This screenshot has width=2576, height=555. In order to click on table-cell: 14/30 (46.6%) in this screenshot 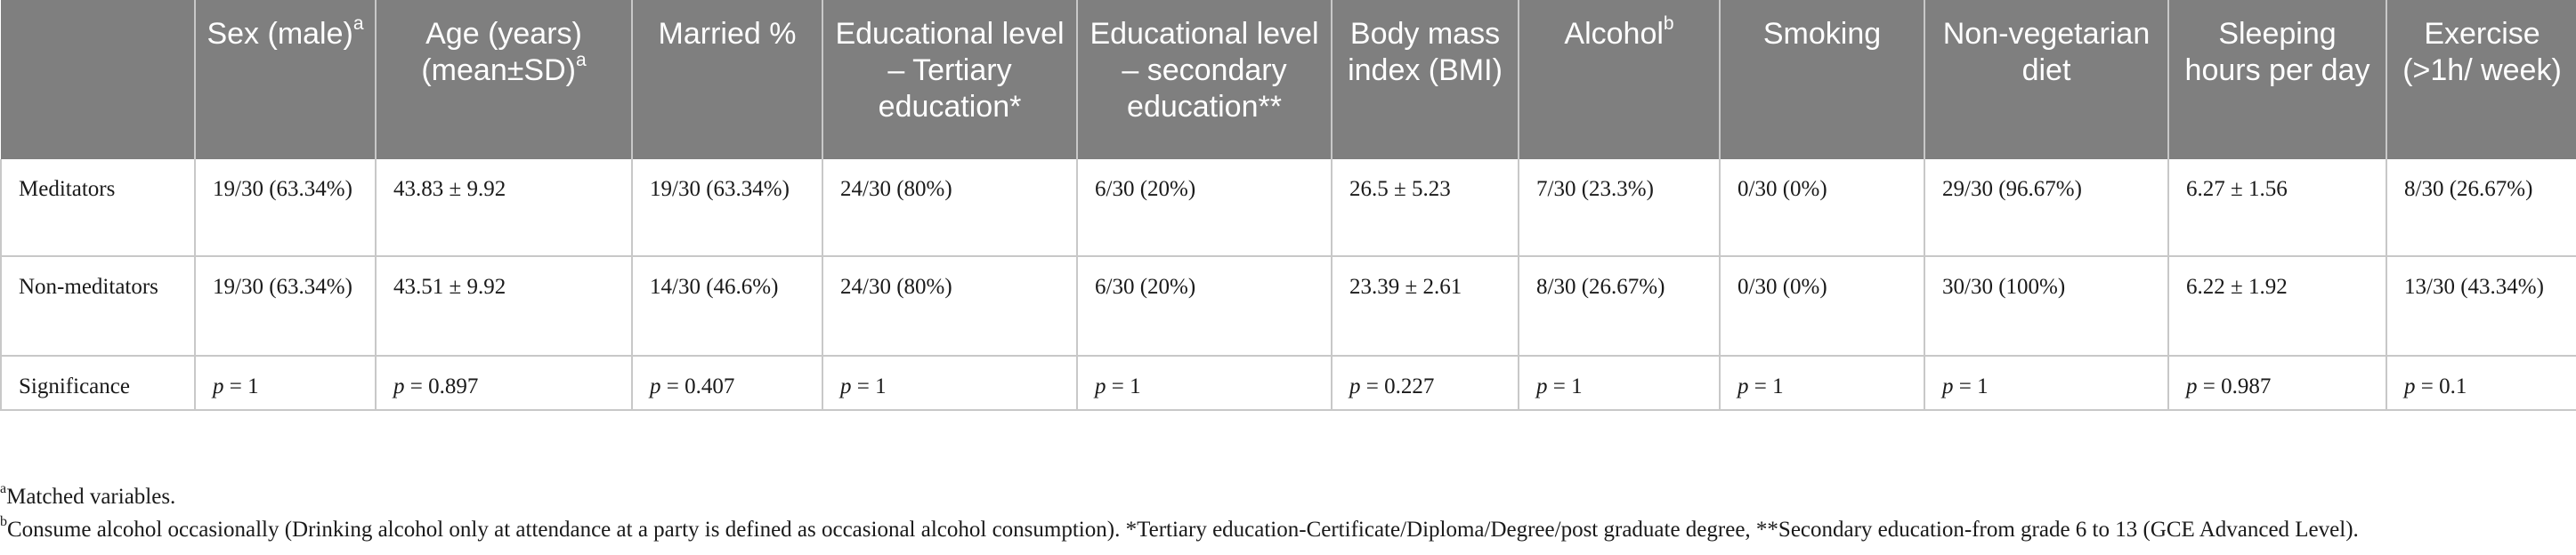, I will do `click(727, 306)`.